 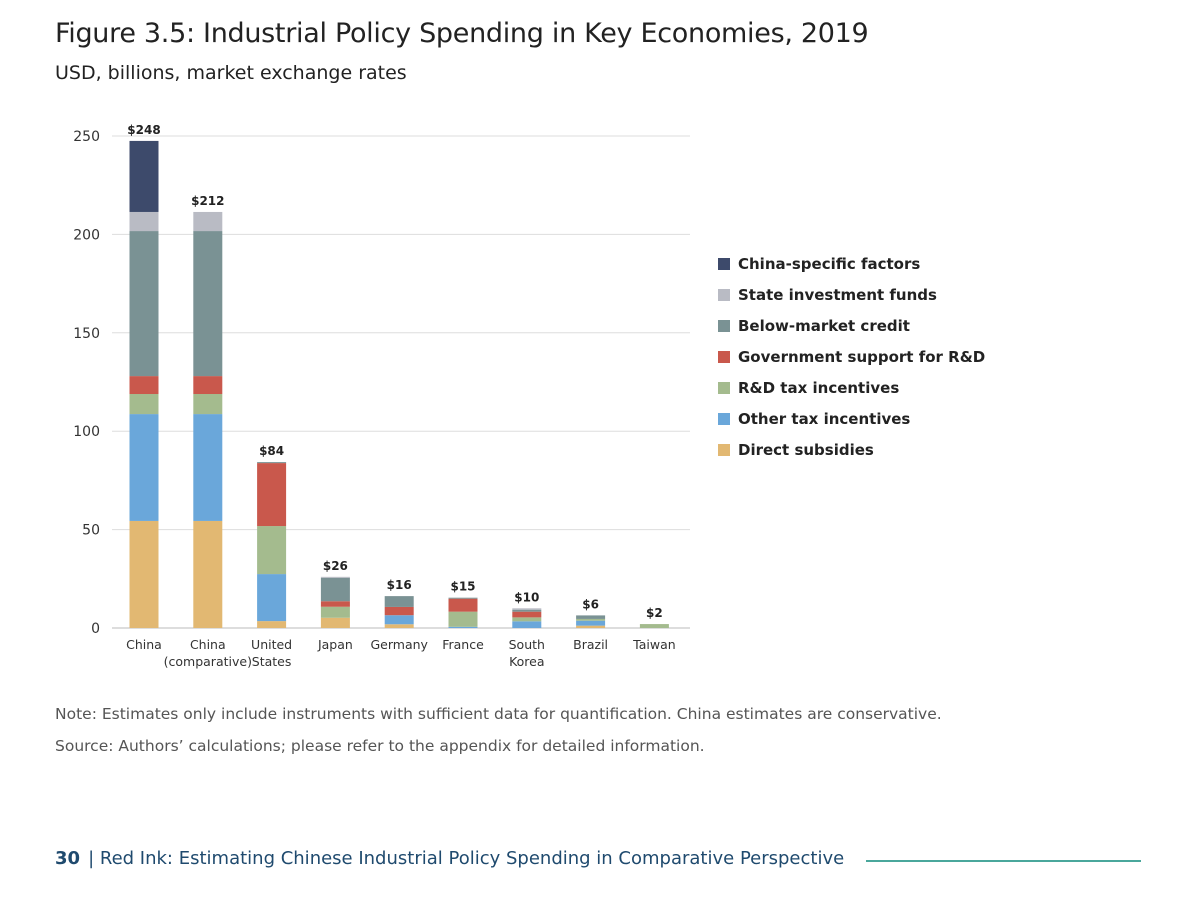 I want to click on y-tick-label: 0, so click(x=95, y=629).